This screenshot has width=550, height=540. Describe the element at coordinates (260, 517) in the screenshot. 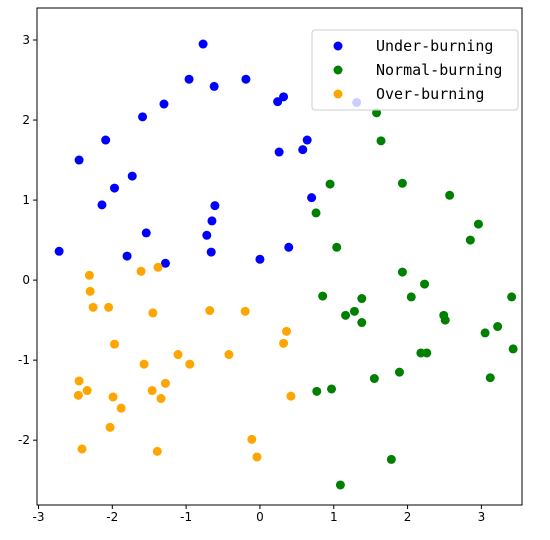

I see `x-tick-label: 0` at that location.